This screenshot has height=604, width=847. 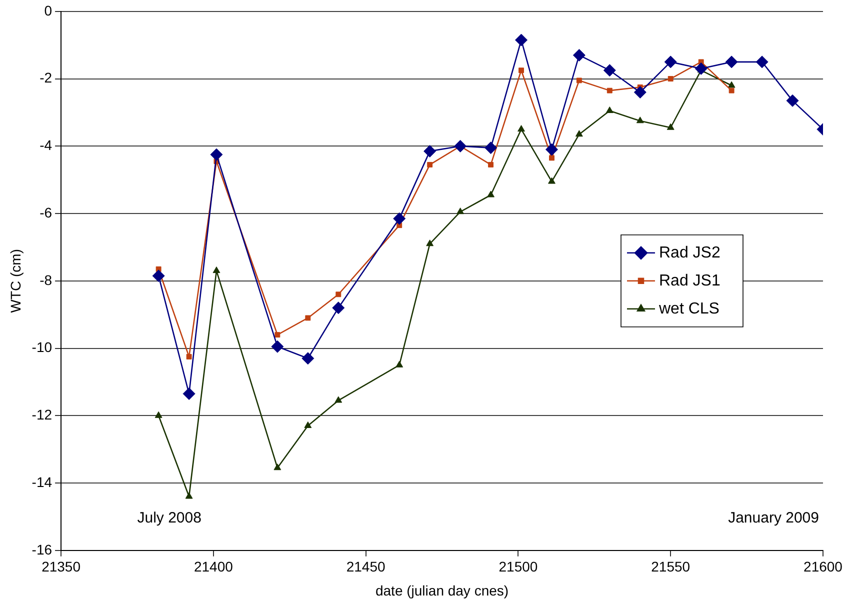 What do you see at coordinates (42, 347) in the screenshot?
I see `y-tick-label: -10` at bounding box center [42, 347].